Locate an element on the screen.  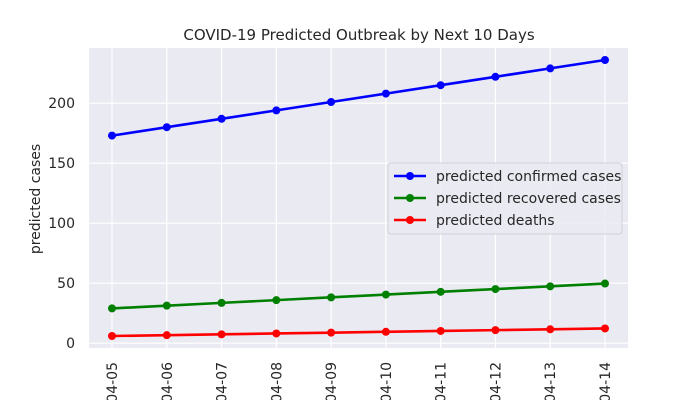
x-tick-label: 04-13 is located at coordinates (551, 381).